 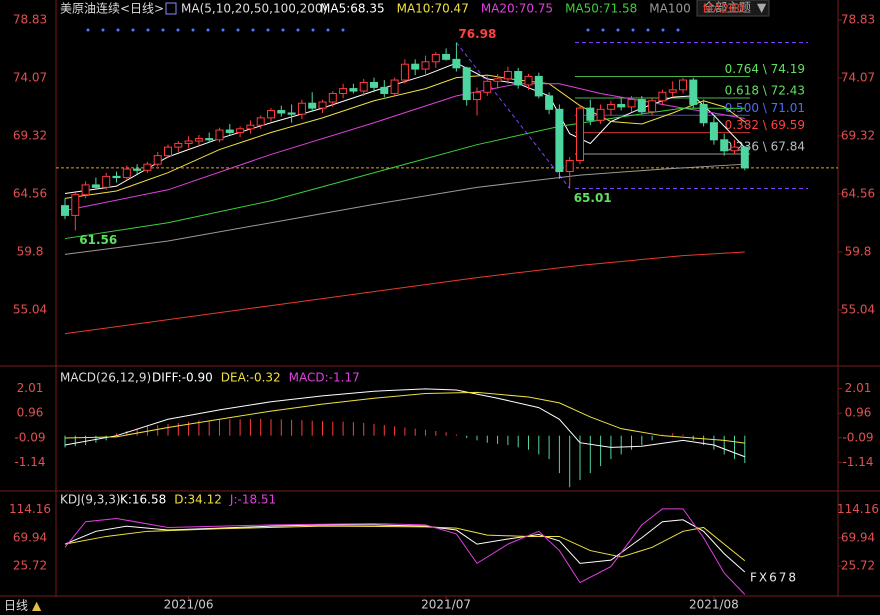 What do you see at coordinates (517, 9) in the screenshot?
I see `legend-entry: MA20:70.75` at bounding box center [517, 9].